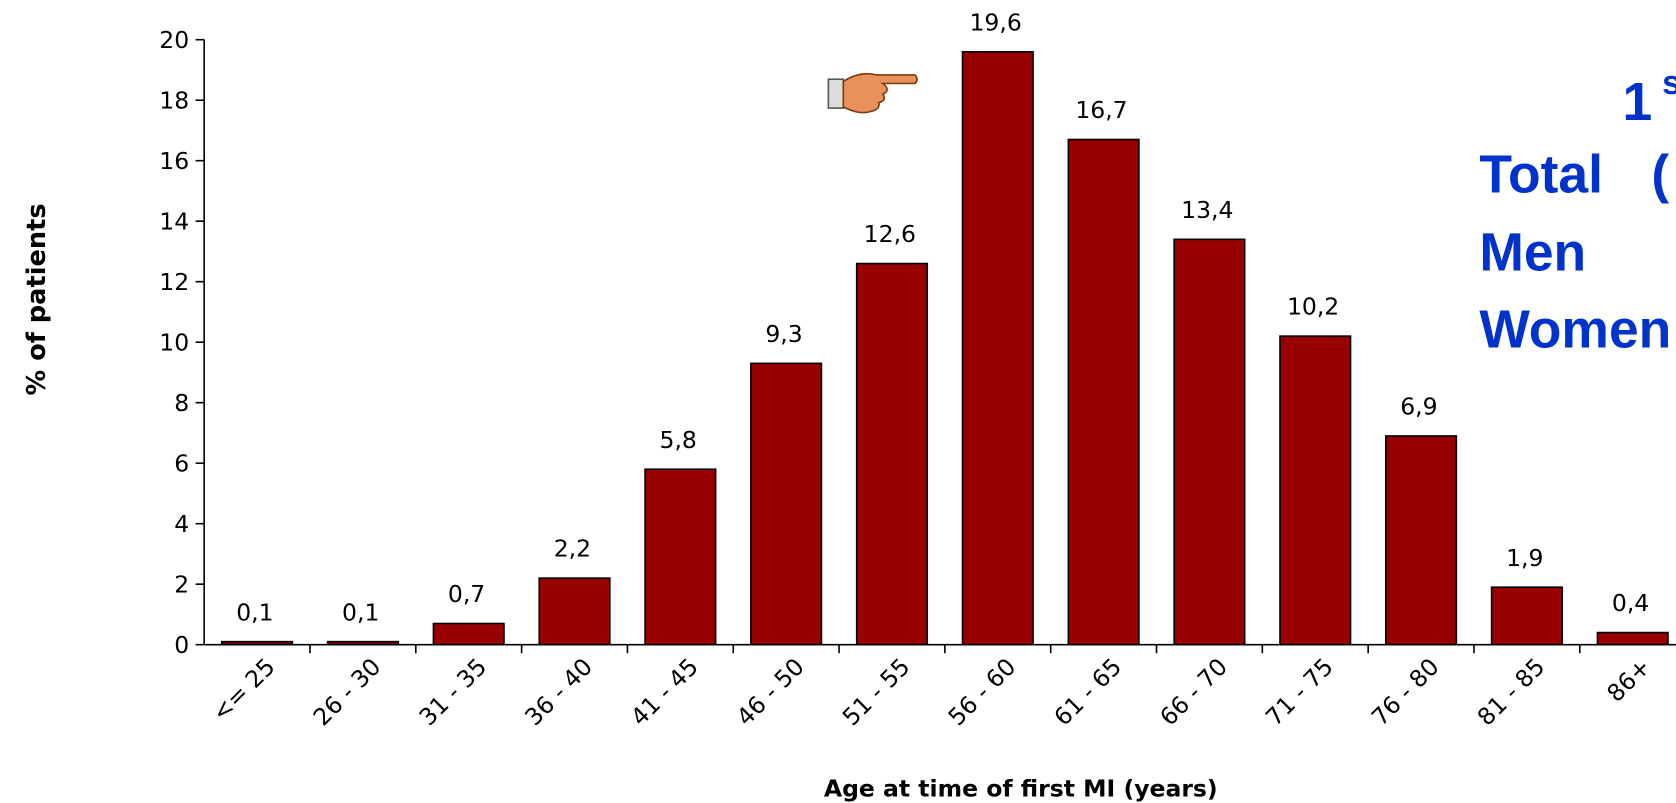 The width and height of the screenshot is (1676, 803). What do you see at coordinates (466, 594) in the screenshot?
I see `value-label: 0,7` at bounding box center [466, 594].